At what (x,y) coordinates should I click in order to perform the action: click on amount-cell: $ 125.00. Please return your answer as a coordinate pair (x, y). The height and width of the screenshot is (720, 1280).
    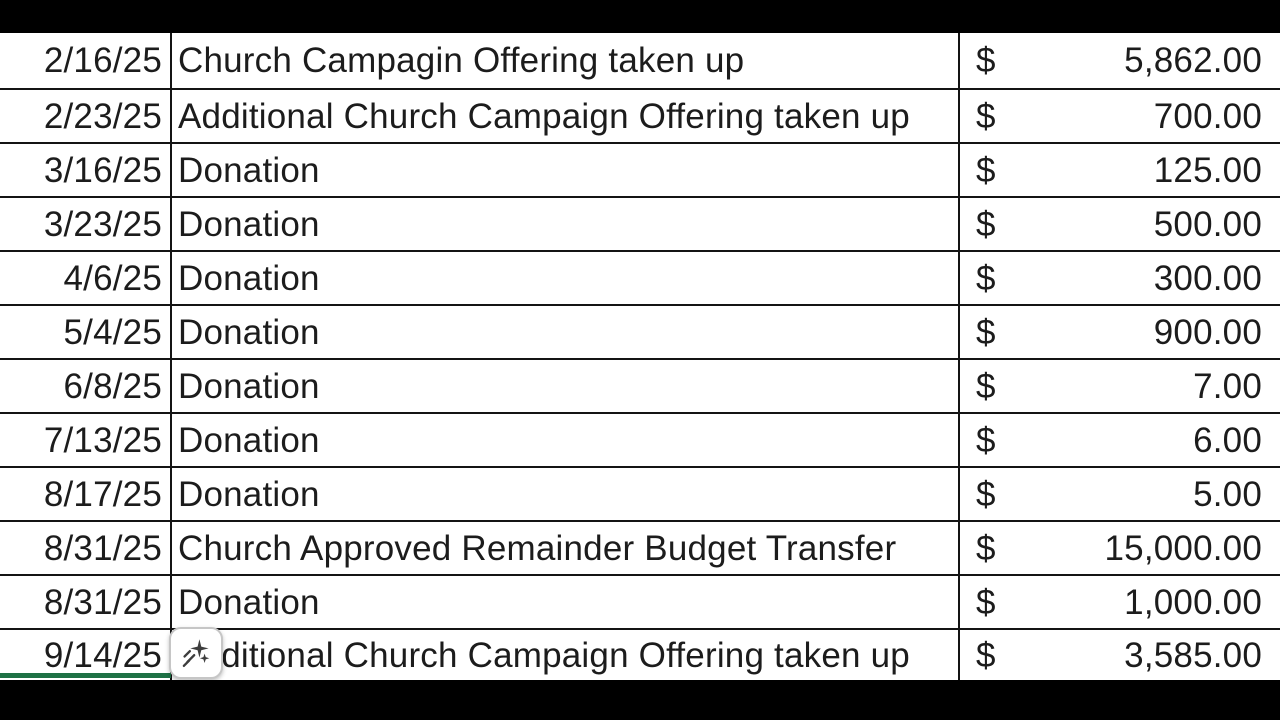
    Looking at the image, I should click on (1119, 170).